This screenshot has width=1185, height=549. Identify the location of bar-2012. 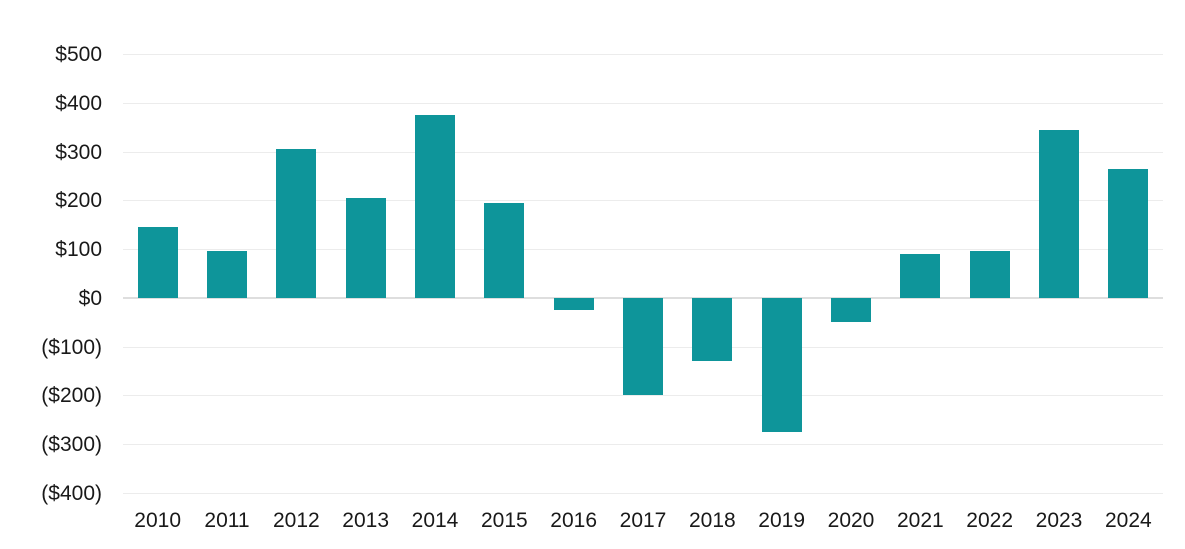
(296, 223).